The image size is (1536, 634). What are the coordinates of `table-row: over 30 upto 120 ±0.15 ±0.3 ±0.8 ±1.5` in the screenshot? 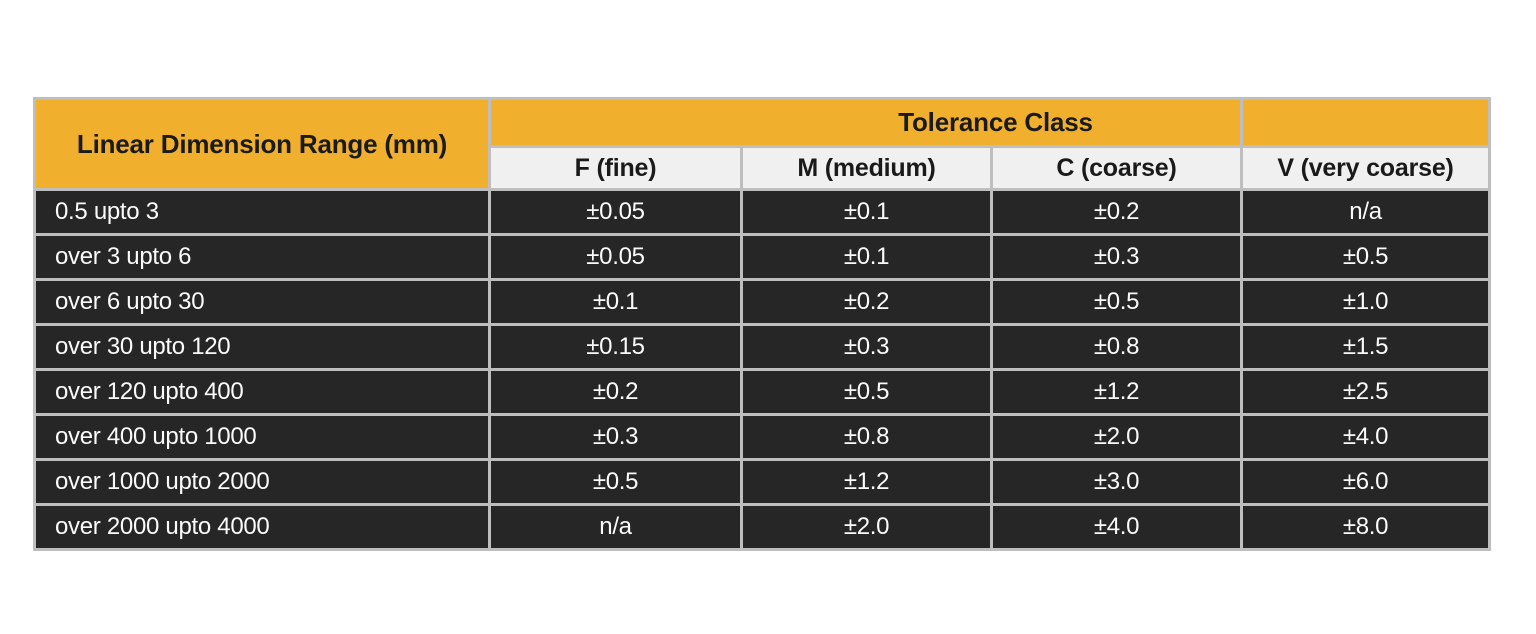 It's located at (762, 347).